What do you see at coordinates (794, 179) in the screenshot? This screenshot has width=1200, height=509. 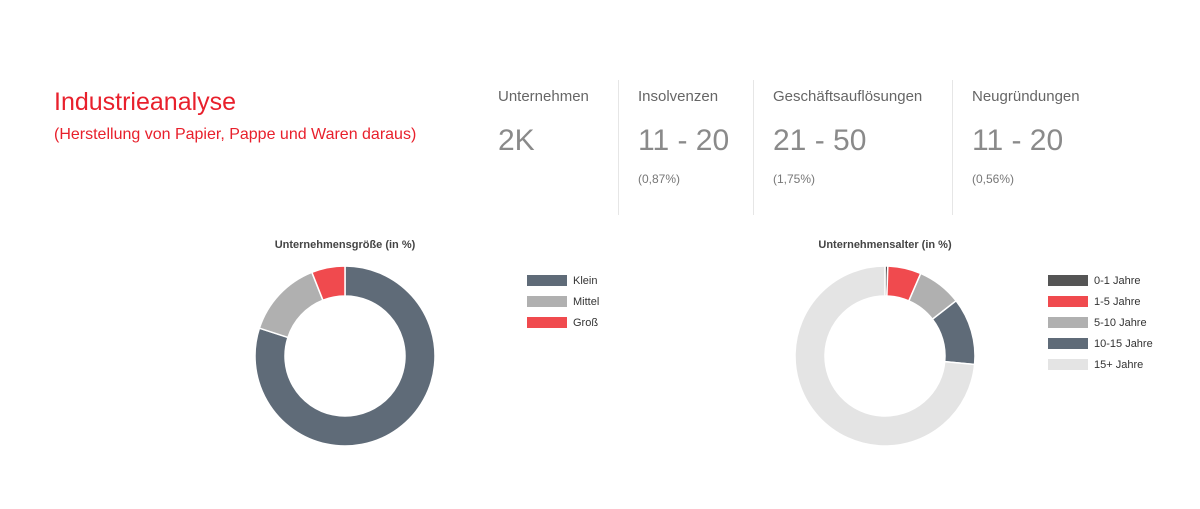 I see `stat-percent: (1,75%)` at bounding box center [794, 179].